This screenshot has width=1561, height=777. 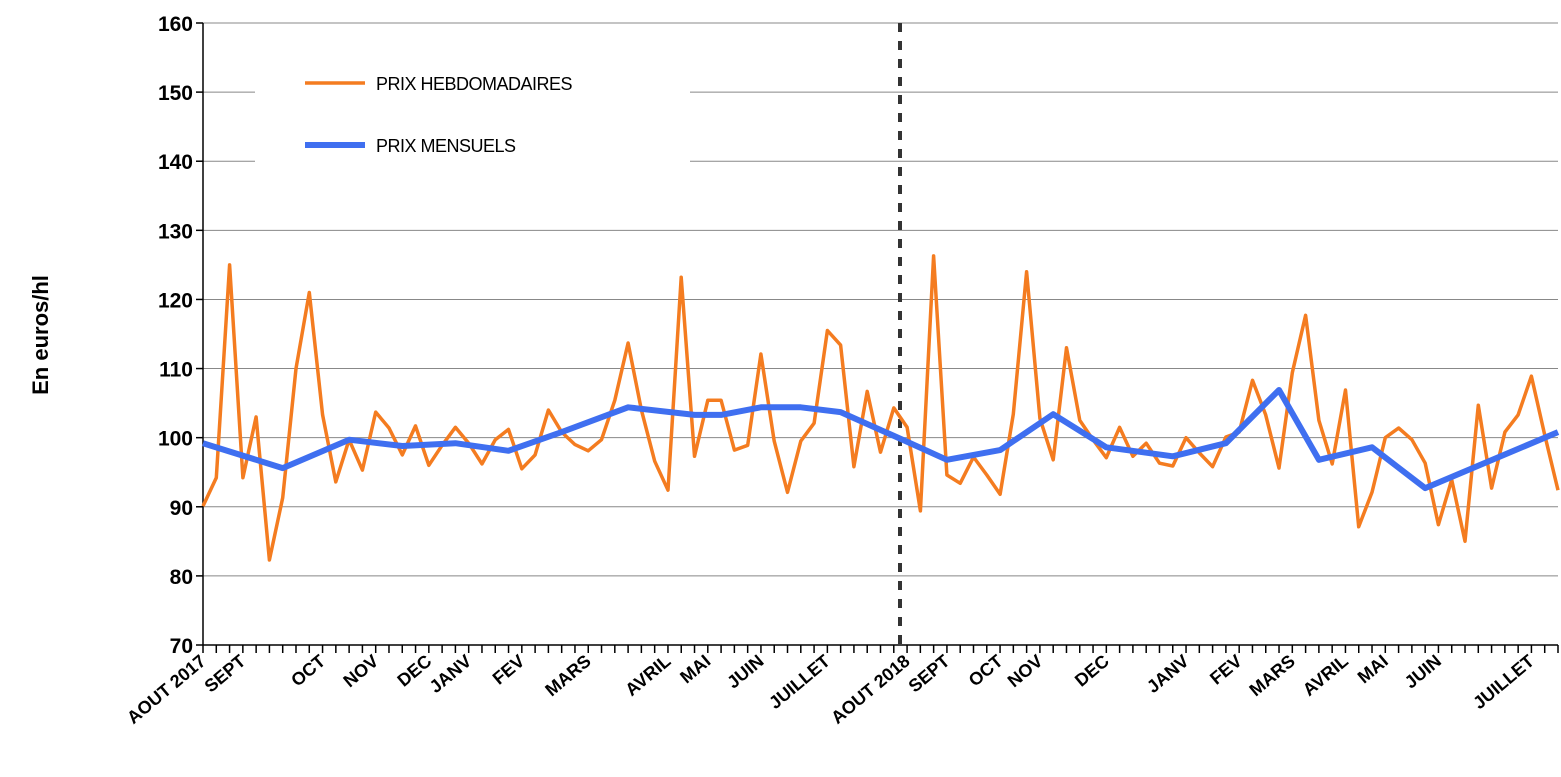 I want to click on x-tick-label: DEC, so click(x=1092, y=671).